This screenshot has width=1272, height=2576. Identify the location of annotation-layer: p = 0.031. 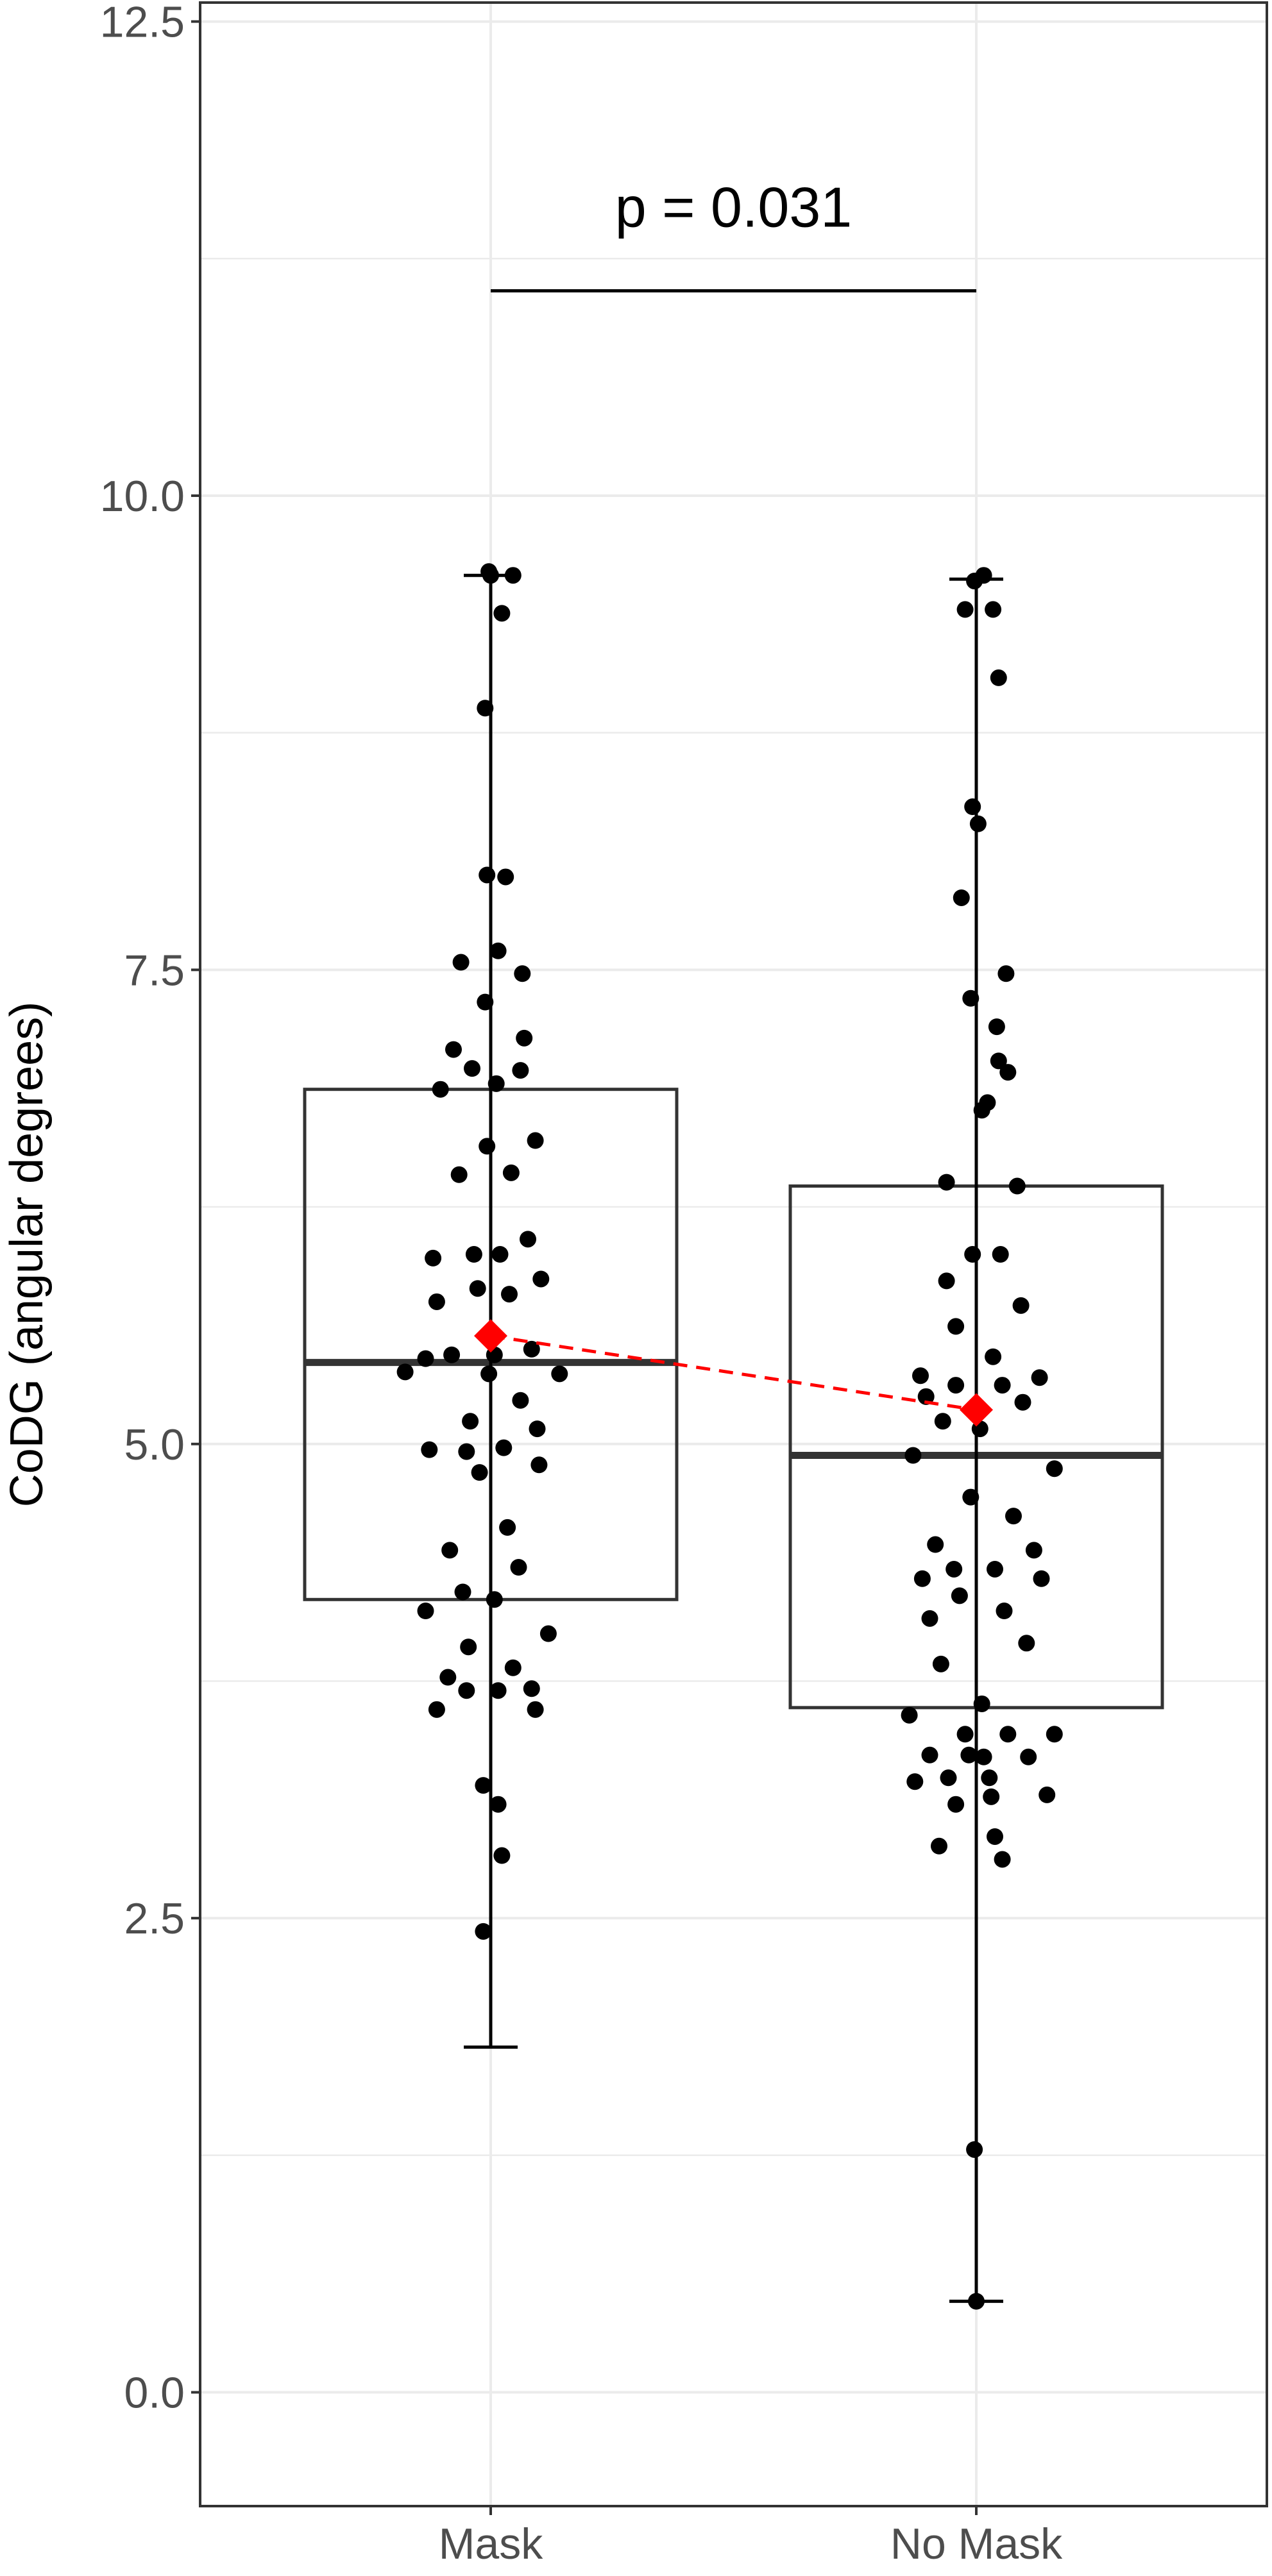
(733, 234).